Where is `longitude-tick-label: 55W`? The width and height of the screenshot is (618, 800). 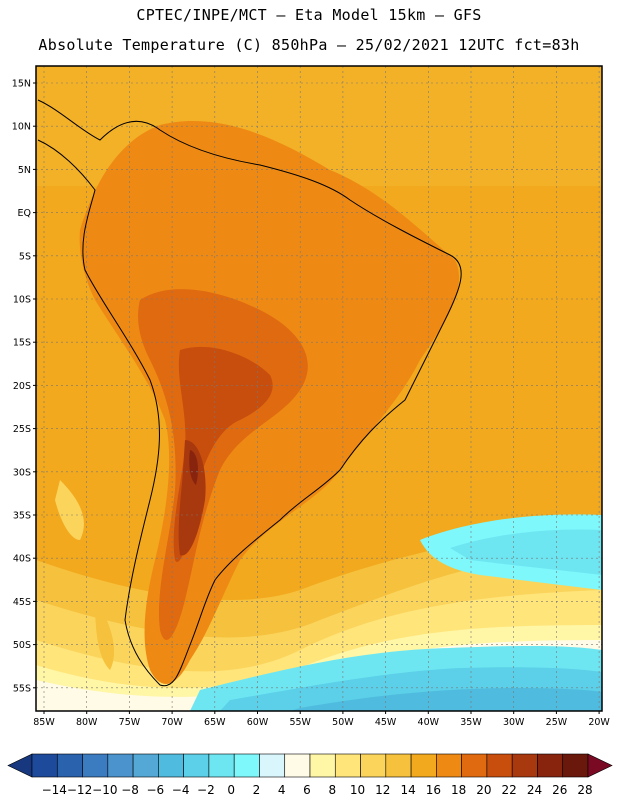 longitude-tick-label: 55W is located at coordinates (300, 722).